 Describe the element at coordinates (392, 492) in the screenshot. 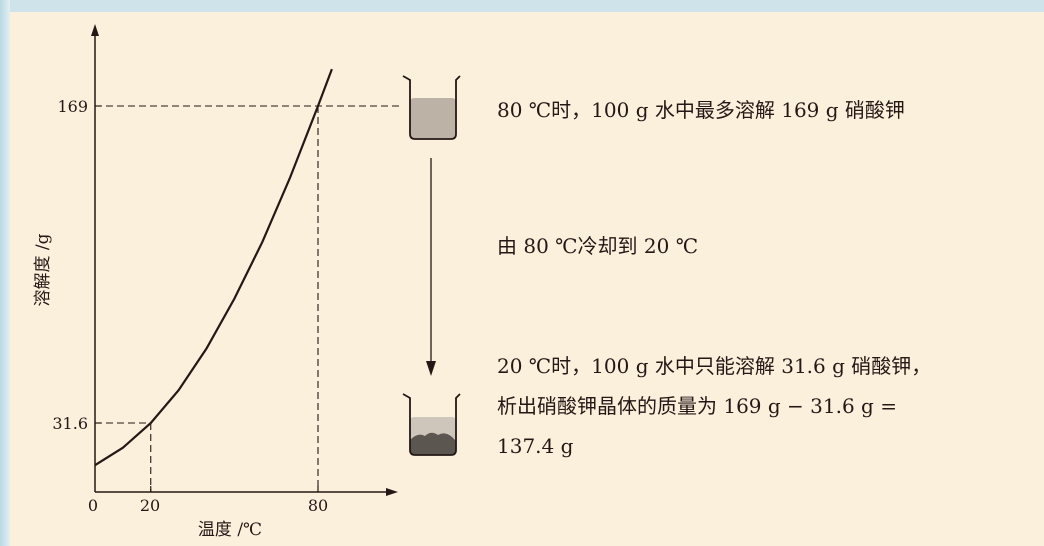

I see `x-axis-arrow` at that location.